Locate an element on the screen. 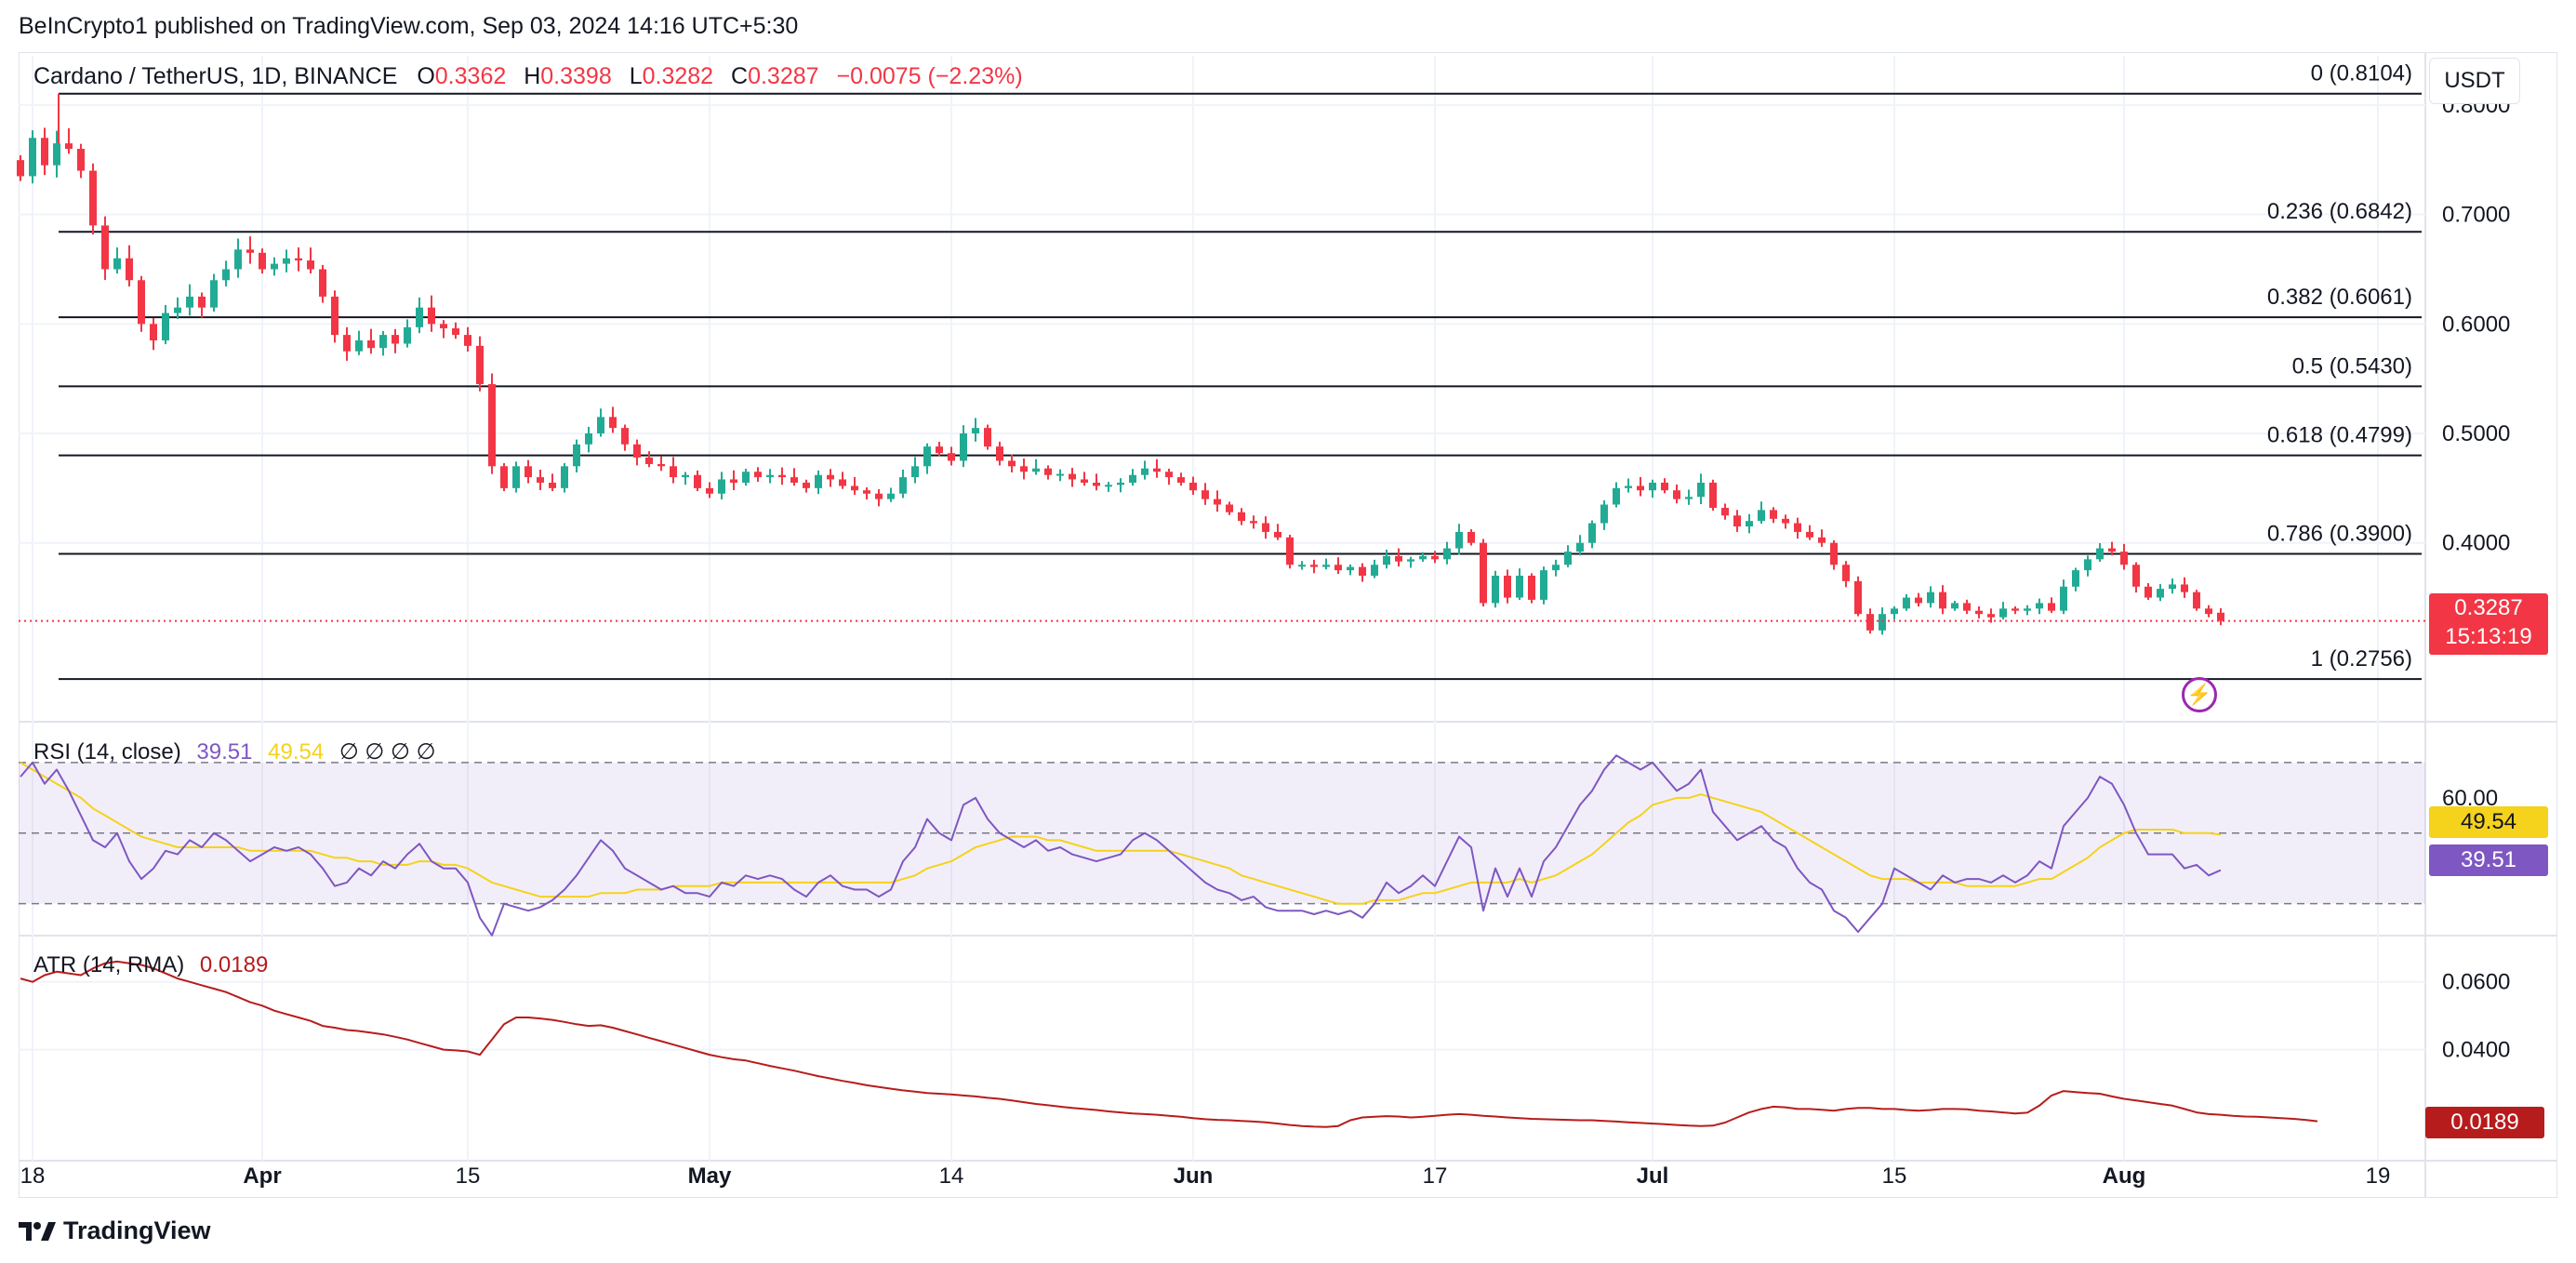 This screenshot has height=1263, width=2576. atr-value: 0.0189 is located at coordinates (234, 965).